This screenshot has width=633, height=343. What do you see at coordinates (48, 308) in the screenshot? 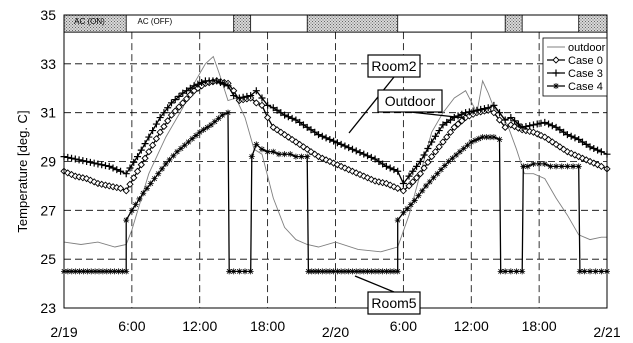
I see `y-tick-label: 23` at bounding box center [48, 308].